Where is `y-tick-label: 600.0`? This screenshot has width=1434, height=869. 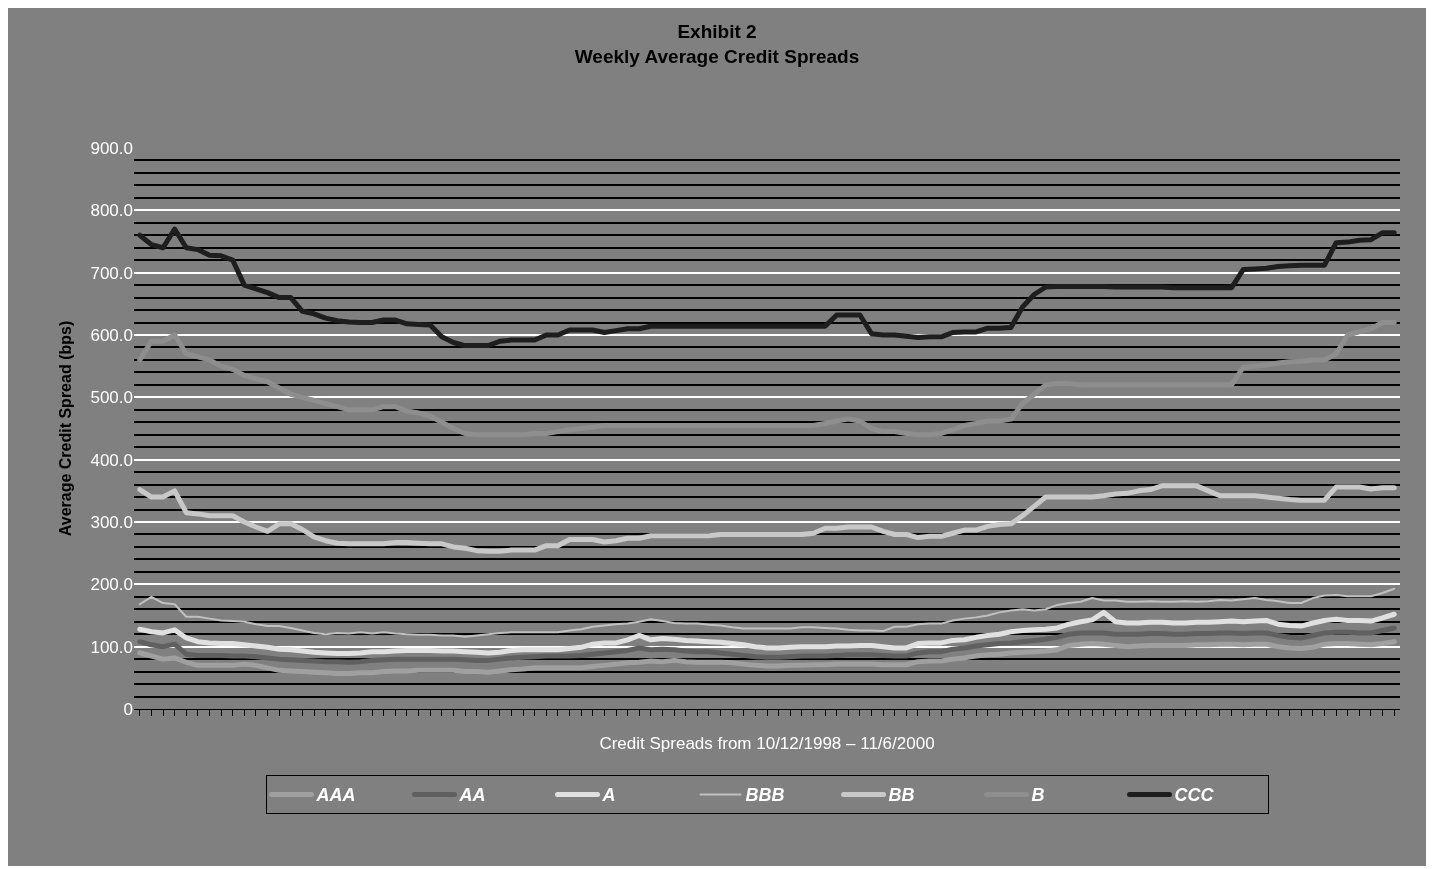
y-tick-label: 600.0 is located at coordinates (111, 335).